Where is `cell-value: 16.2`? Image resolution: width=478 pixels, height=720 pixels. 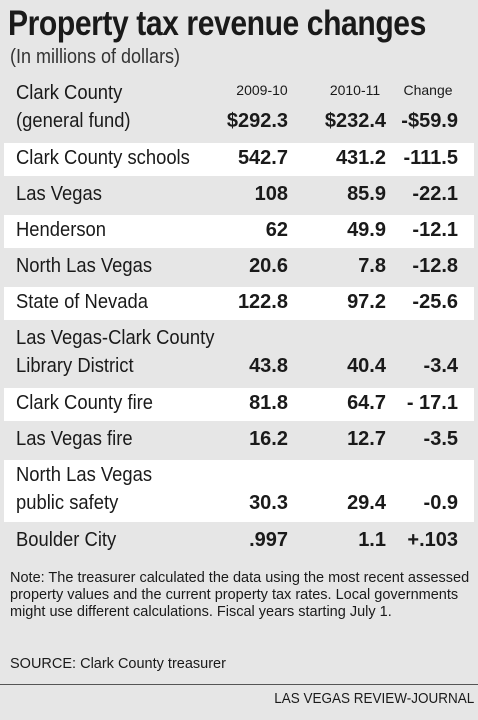
cell-value: 16.2 is located at coordinates (268, 439).